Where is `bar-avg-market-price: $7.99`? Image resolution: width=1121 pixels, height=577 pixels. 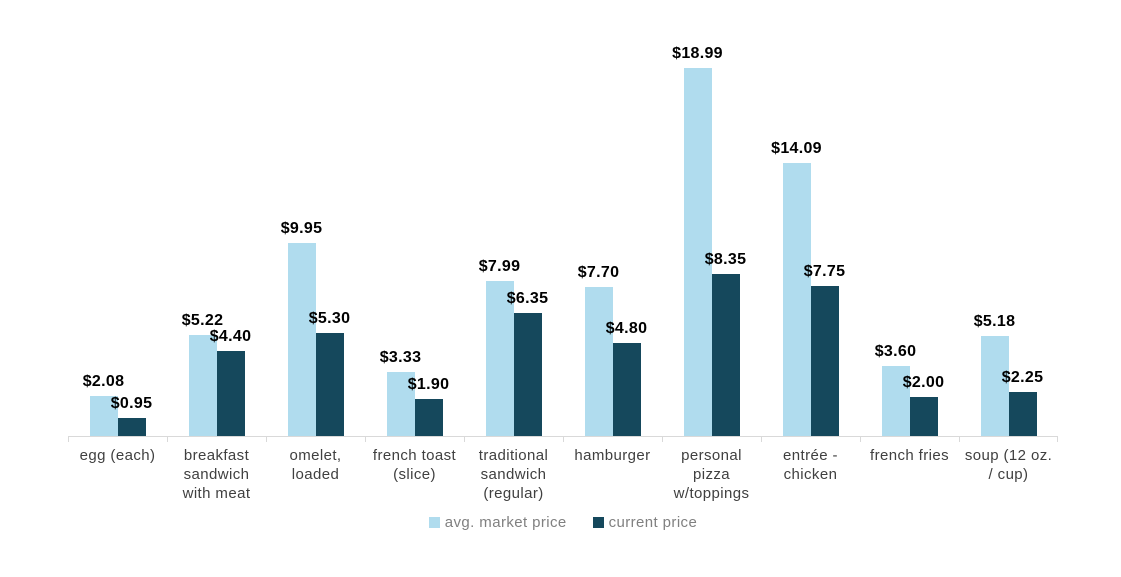 bar-avg-market-price: $7.99 is located at coordinates (499, 347).